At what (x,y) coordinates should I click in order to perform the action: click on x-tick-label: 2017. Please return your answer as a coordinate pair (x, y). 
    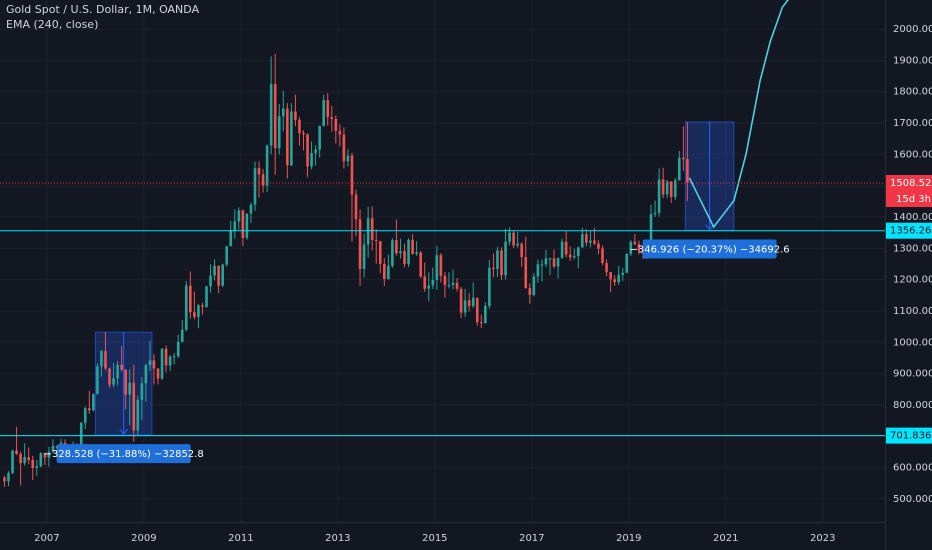
    Looking at the image, I should click on (531, 538).